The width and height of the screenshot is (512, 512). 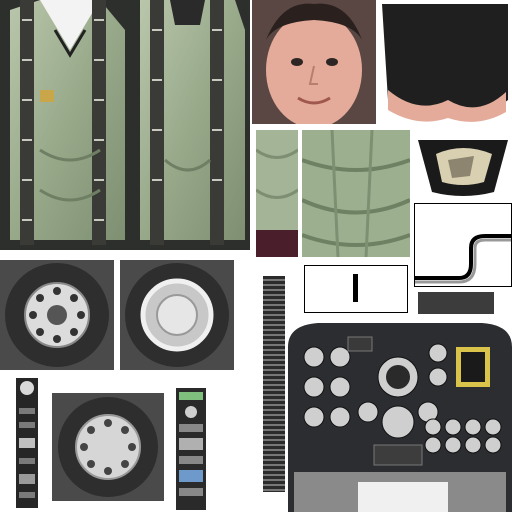 I want to click on canopy-glare, so click(x=463, y=165).